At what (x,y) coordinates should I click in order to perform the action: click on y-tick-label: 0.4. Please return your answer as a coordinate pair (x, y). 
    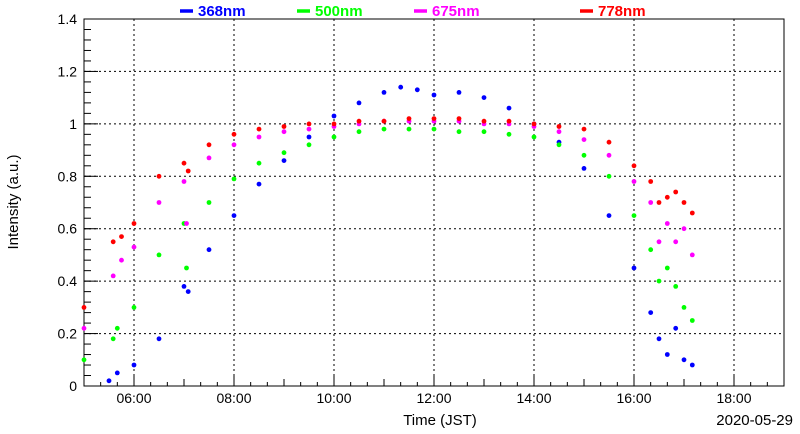
    Looking at the image, I should click on (68, 281).